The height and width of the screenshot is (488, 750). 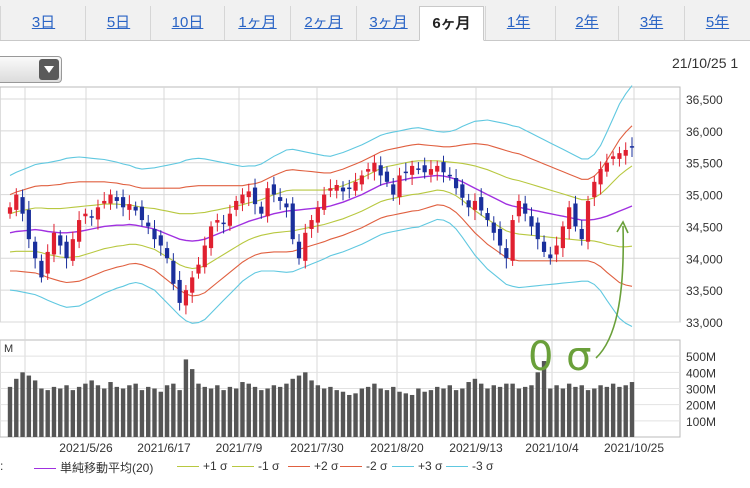 What do you see at coordinates (388, 23) in the screenshot?
I see `tab-6: 3ヶ月` at bounding box center [388, 23].